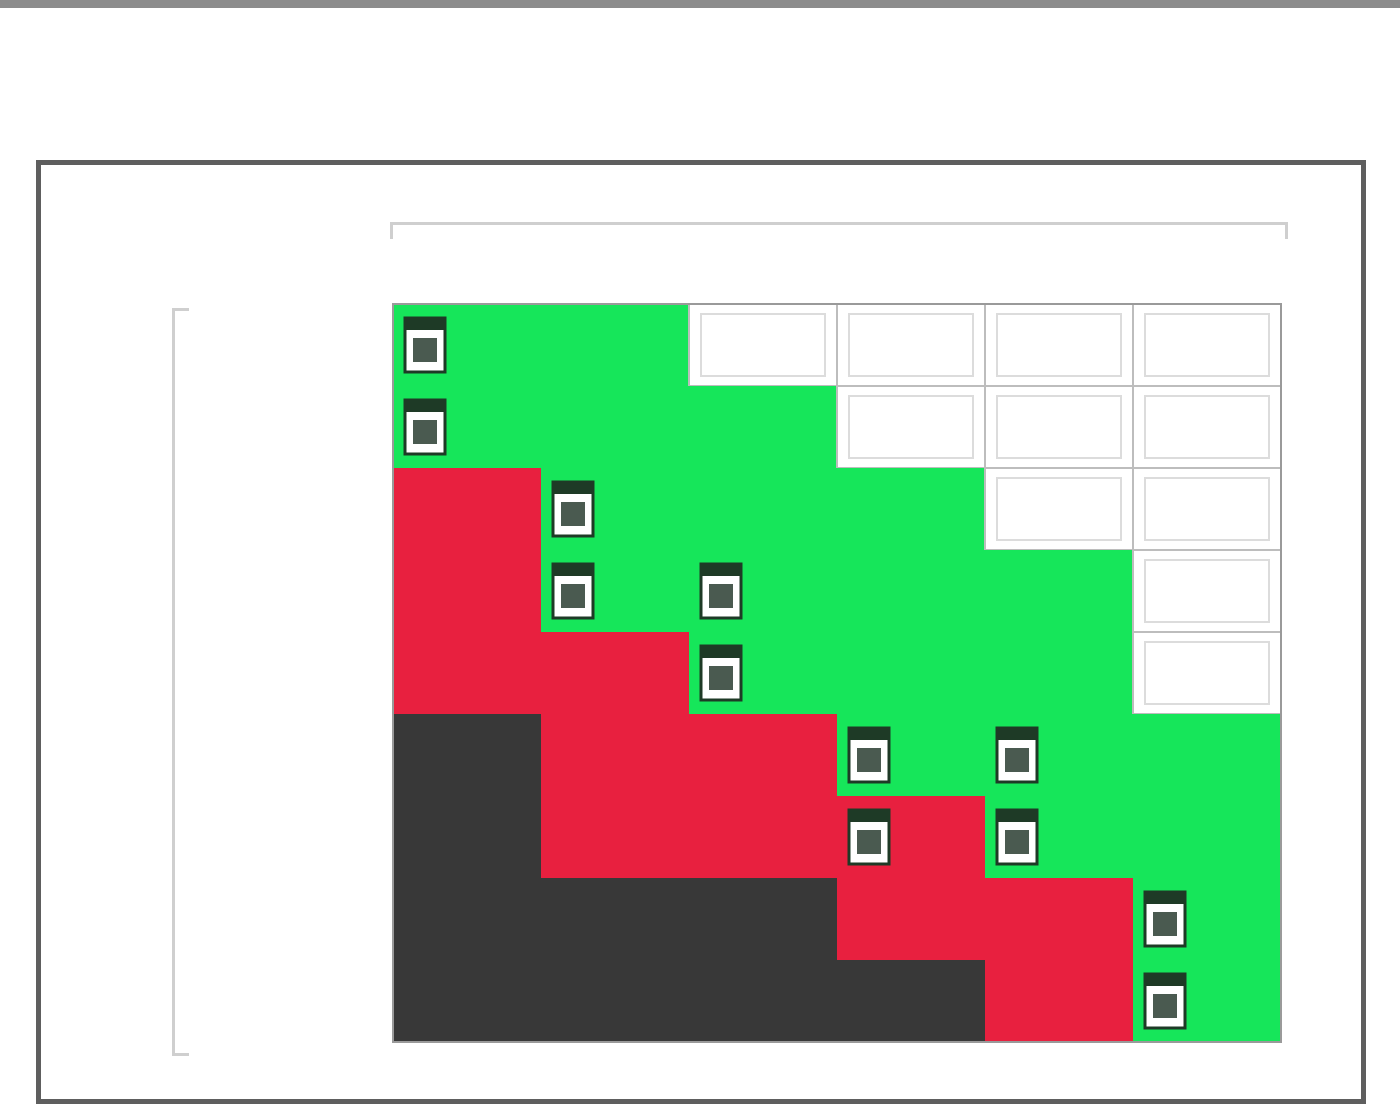 This screenshot has width=1400, height=1117. What do you see at coordinates (700, 4) in the screenshot?
I see `top-rule` at bounding box center [700, 4].